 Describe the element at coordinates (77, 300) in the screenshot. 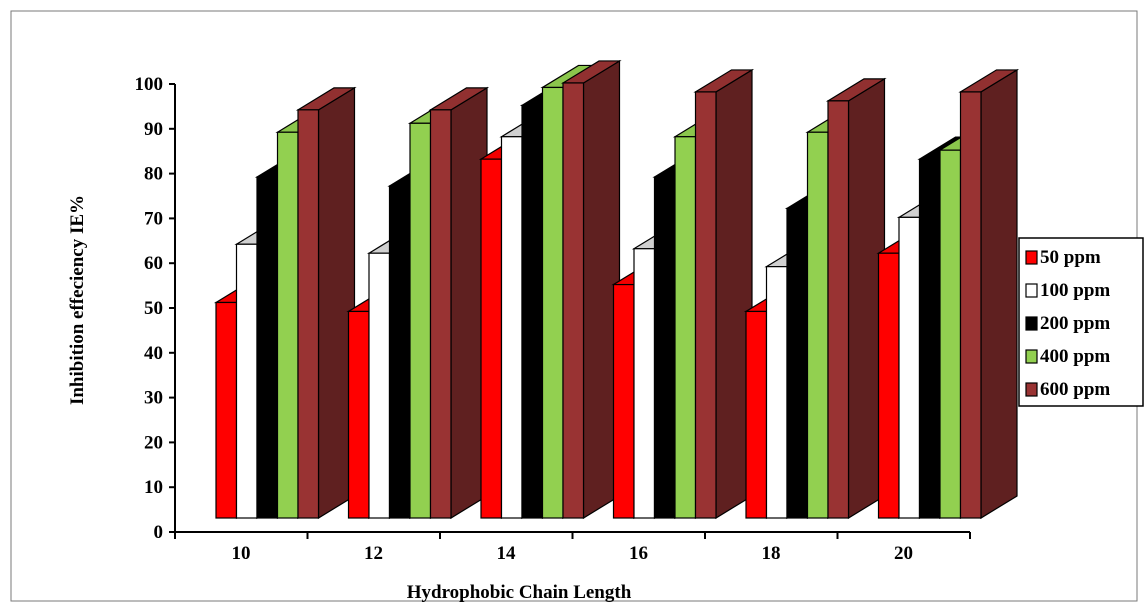

I see `y-axis-title: Inhibition effeciency IE%` at that location.